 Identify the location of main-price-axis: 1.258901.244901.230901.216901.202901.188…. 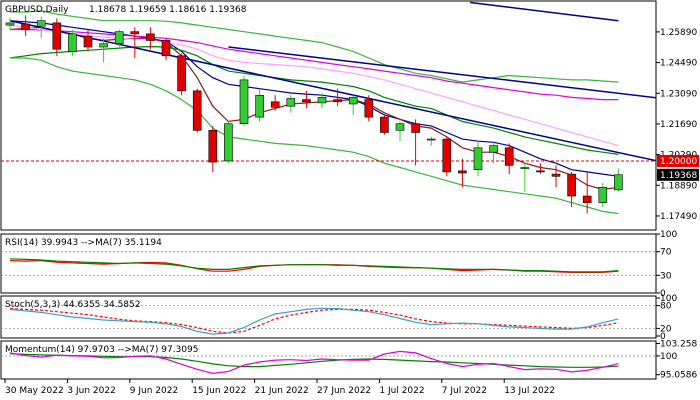
(677, 125).